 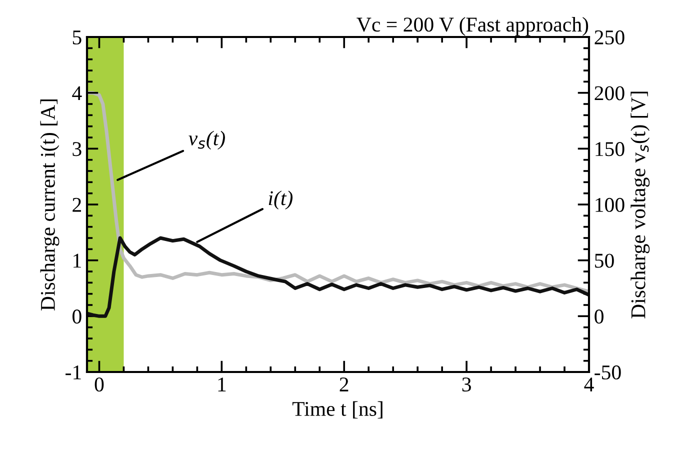 What do you see at coordinates (610, 205) in the screenshot?
I see `y2-tick-label: 100` at bounding box center [610, 205].